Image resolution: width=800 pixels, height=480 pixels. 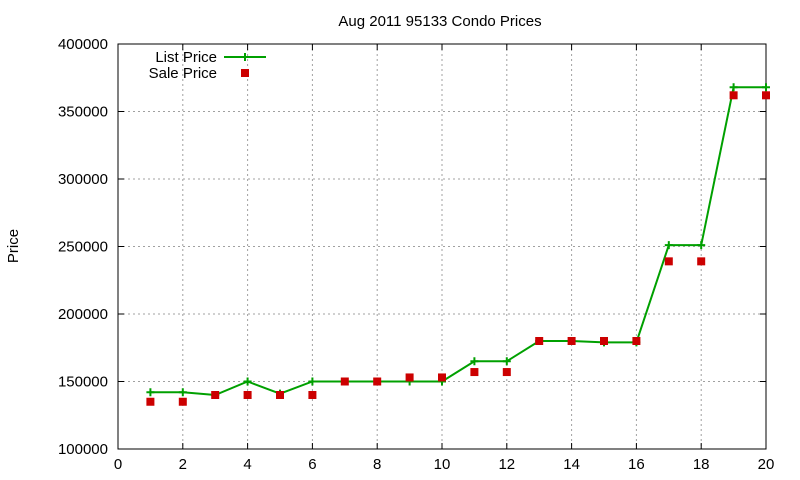 I want to click on x-tick-label: 10, so click(x=442, y=464).